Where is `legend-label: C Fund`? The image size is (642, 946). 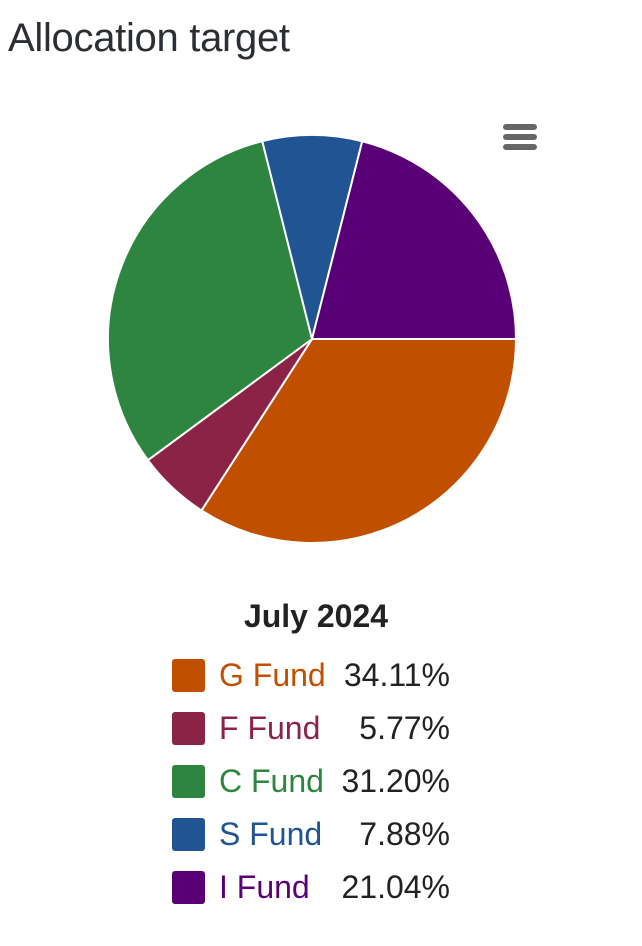 legend-label: C Fund is located at coordinates (271, 781).